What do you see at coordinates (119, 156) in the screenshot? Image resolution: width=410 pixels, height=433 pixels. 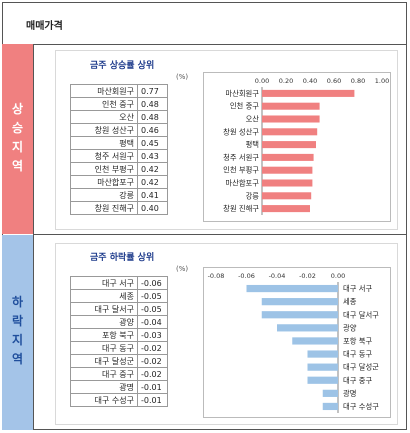 I see `rise-table-row: 청주 서원구 0.43` at bounding box center [119, 156].